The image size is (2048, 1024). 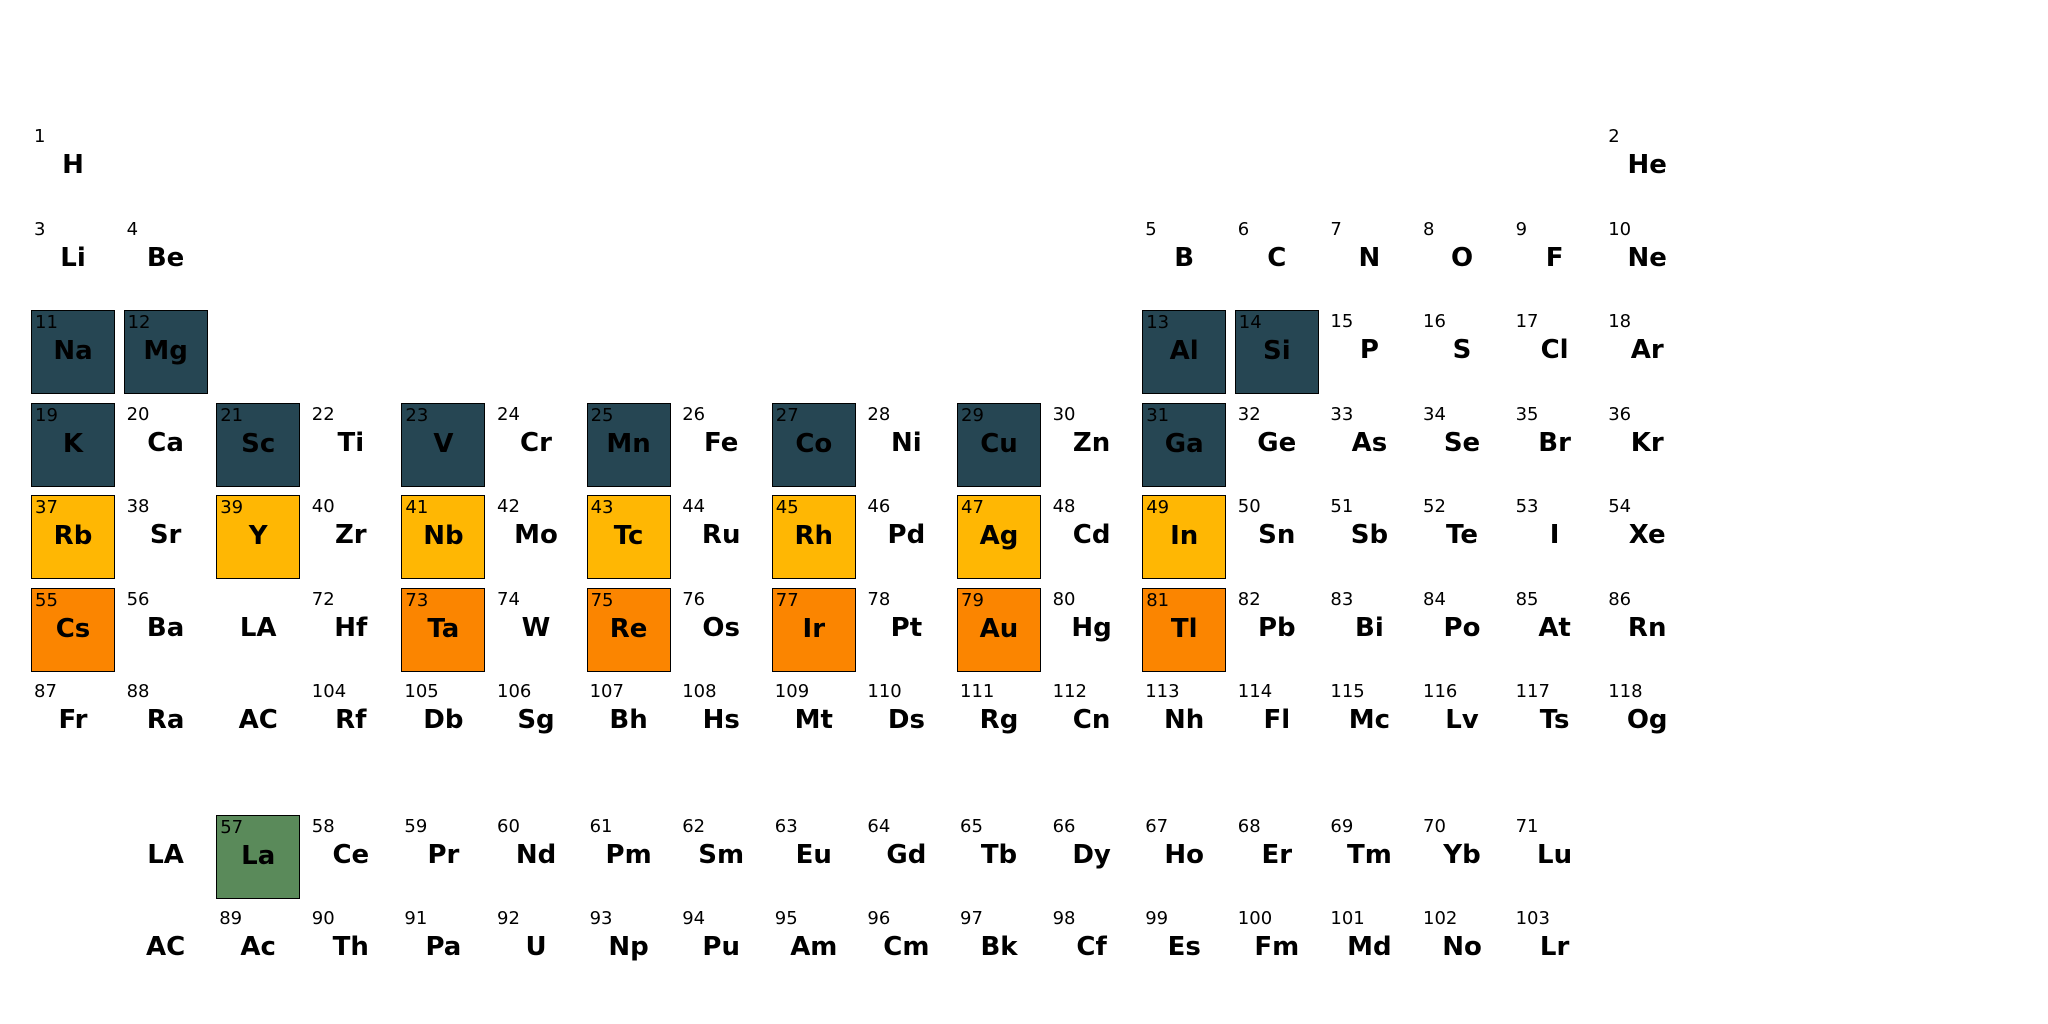 I want to click on atomic-number: 23, so click(x=417, y=415).